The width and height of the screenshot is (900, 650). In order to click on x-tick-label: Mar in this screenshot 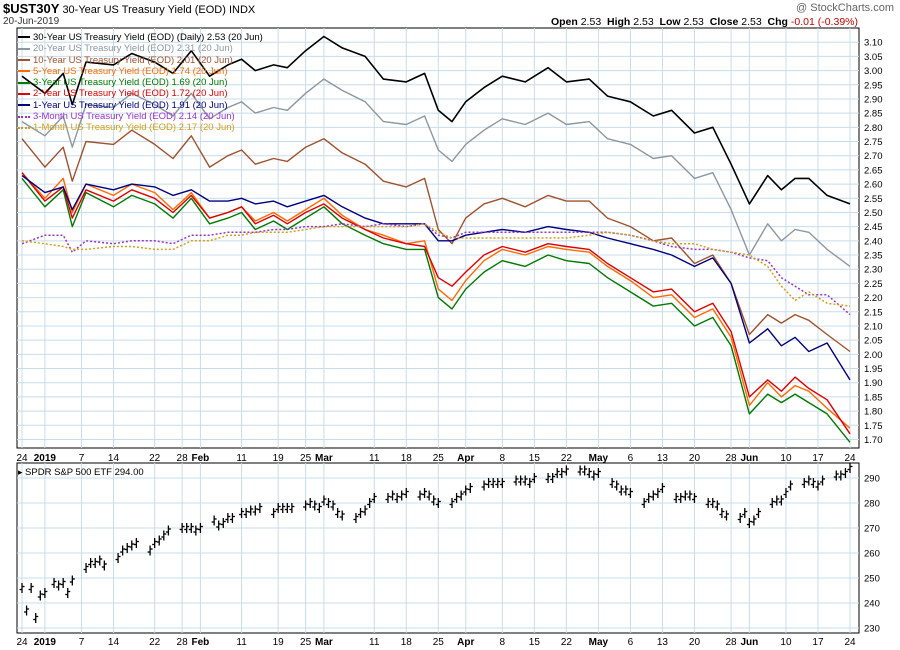, I will do `click(324, 642)`.